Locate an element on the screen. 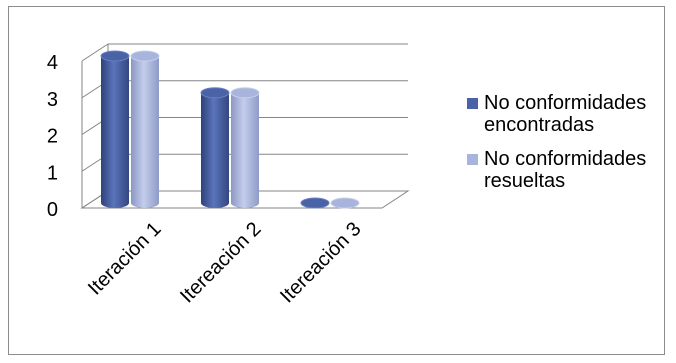 This screenshot has width=676, height=363. legend-item-encontradas: No conformidades encontradas is located at coordinates (567, 114).